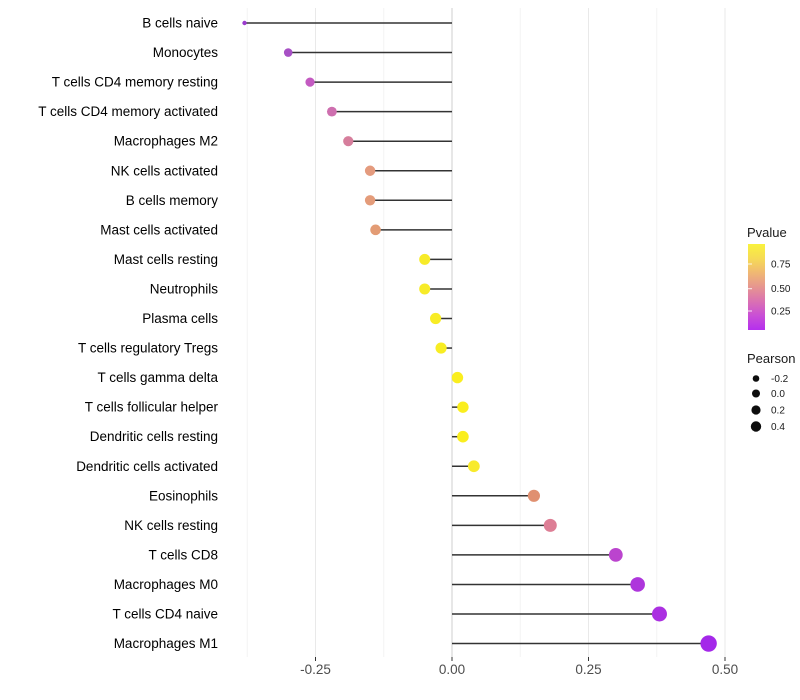 The height and width of the screenshot is (700, 800). I want to click on pvalue-colorbar, so click(756, 287).